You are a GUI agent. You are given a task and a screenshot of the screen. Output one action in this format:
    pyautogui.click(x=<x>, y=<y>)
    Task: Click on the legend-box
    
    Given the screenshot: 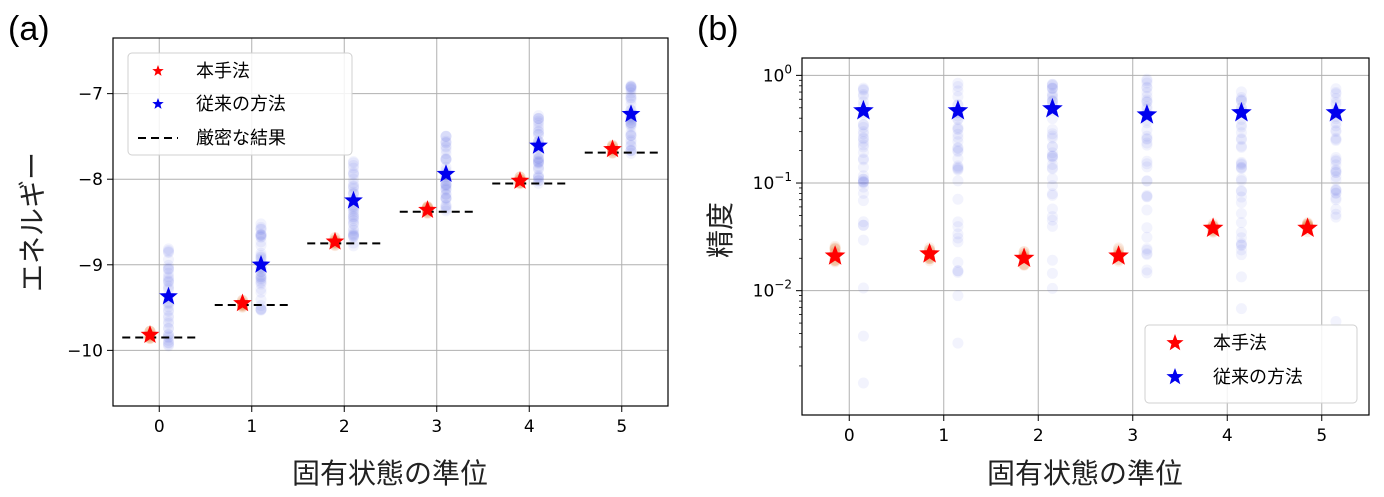 What is the action you would take?
    pyautogui.click(x=1251, y=364)
    